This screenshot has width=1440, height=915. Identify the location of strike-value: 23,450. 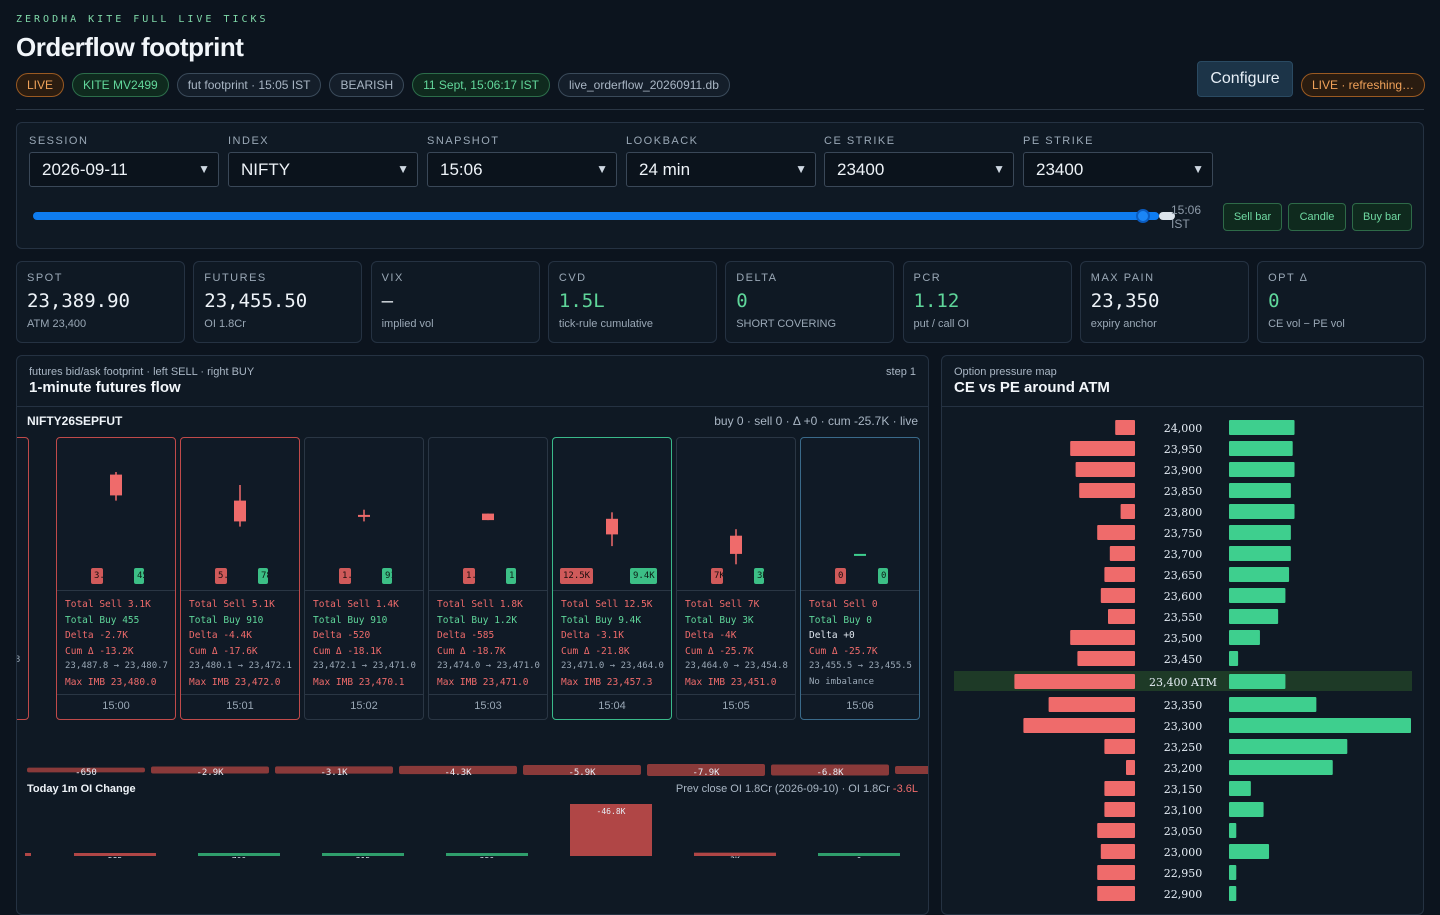
(1183, 659).